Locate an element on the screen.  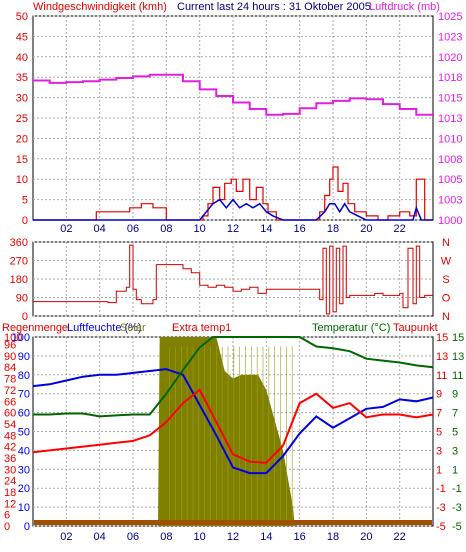
y-tick-pressure: 1020 is located at coordinates (450, 58).